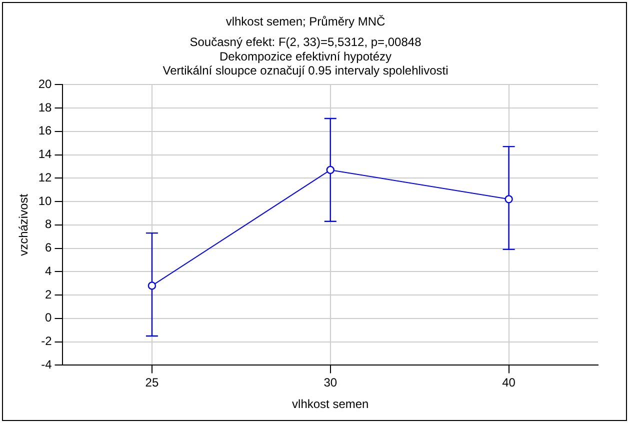 The image size is (629, 423). I want to click on x-tick-label: 30, so click(331, 383).